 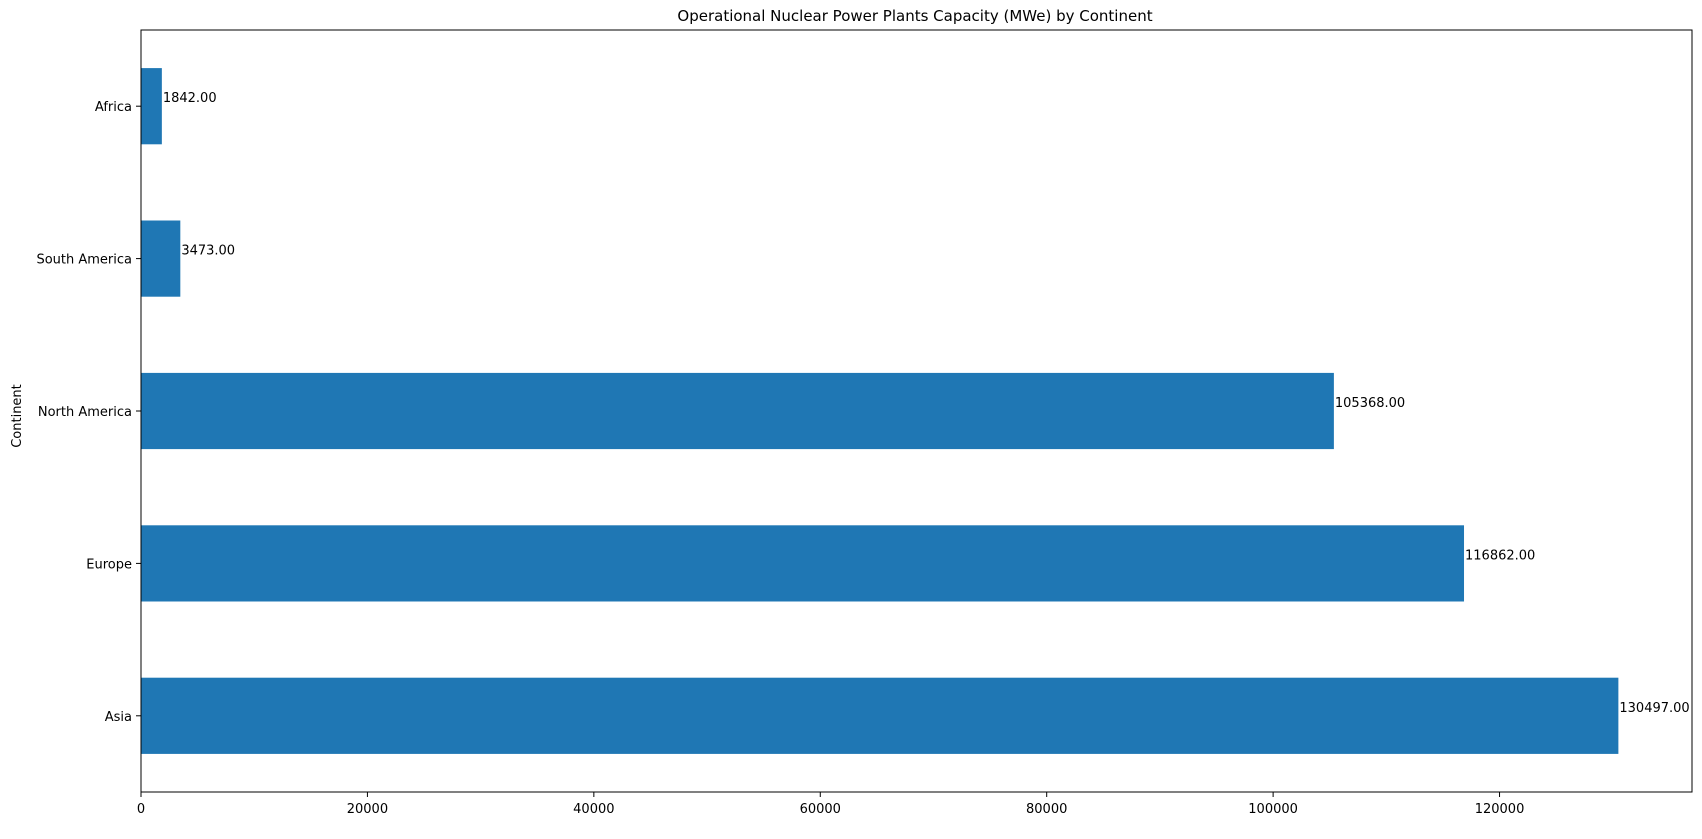 What do you see at coordinates (367, 809) in the screenshot?
I see `x-tick-label: 20000` at bounding box center [367, 809].